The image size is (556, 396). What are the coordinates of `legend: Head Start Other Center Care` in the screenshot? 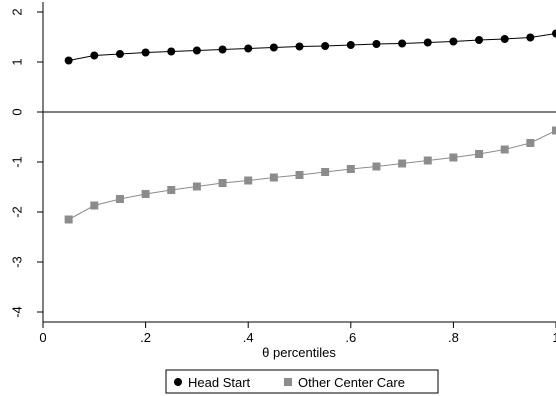 It's located at (302, 381).